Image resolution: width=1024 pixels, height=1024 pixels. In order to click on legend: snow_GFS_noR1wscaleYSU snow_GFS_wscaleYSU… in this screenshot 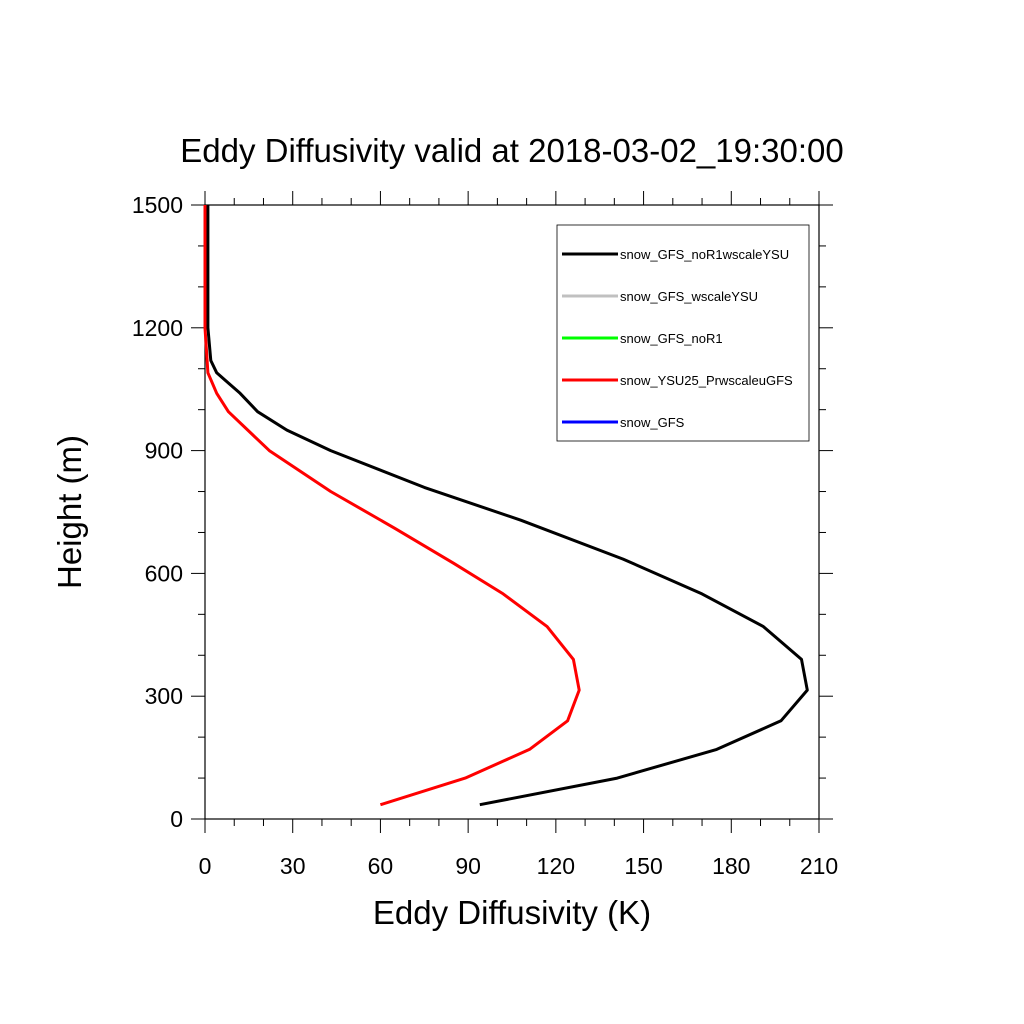, I will do `click(683, 333)`.